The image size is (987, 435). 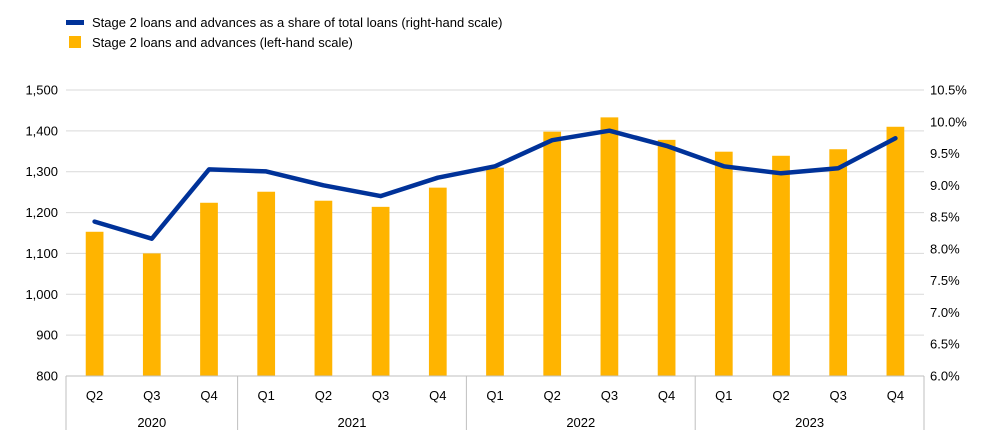 What do you see at coordinates (945, 217) in the screenshot?
I see `right-axis-tick-label: 8.5%` at bounding box center [945, 217].